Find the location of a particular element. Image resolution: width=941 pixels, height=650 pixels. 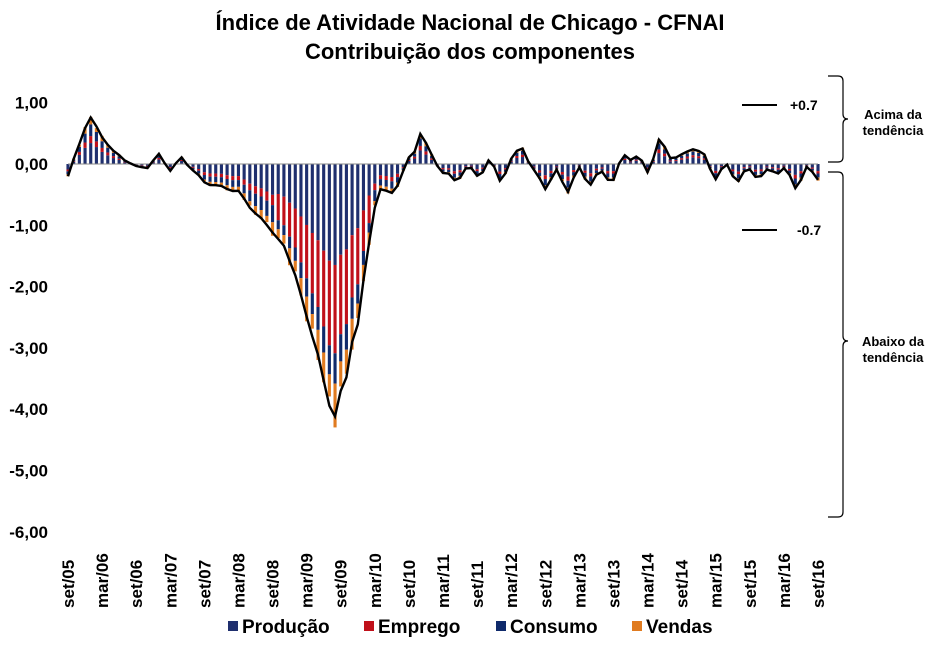

legend-swatch-emprego is located at coordinates (369, 626).